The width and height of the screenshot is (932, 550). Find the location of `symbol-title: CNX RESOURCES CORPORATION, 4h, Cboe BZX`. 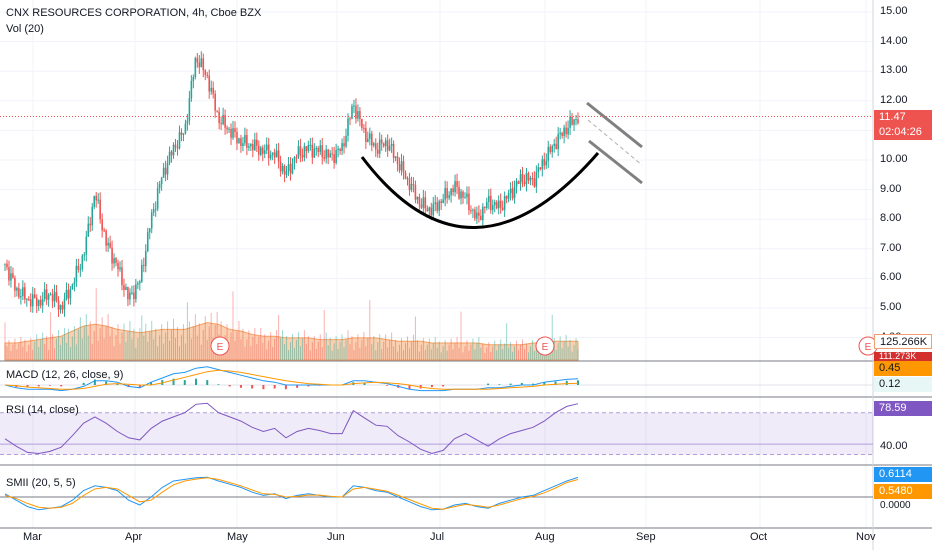

symbol-title: CNX RESOURCES CORPORATION, 4h, Cboe BZX is located at coordinates (134, 13).